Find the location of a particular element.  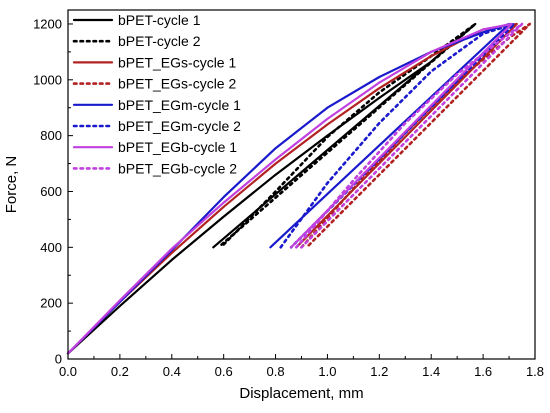

legend-label: bPET_EGs-cycle 1 is located at coordinates (177, 62).